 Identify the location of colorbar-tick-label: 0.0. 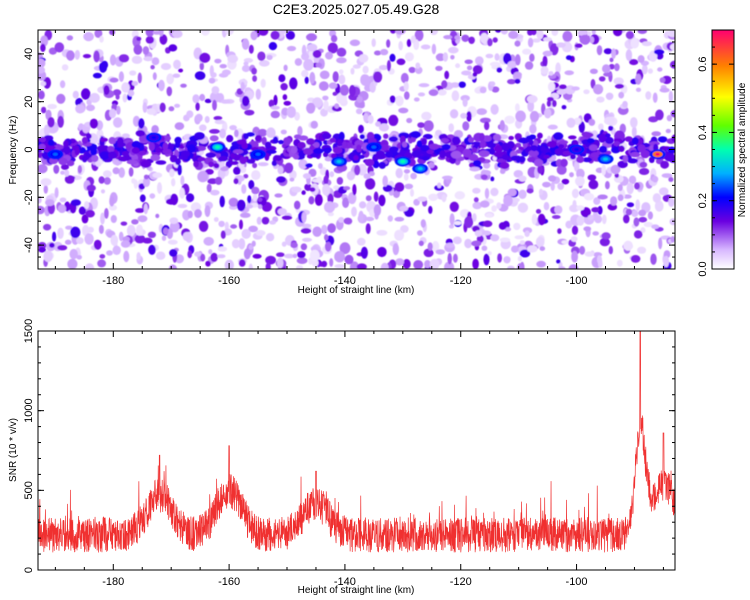
(703, 268).